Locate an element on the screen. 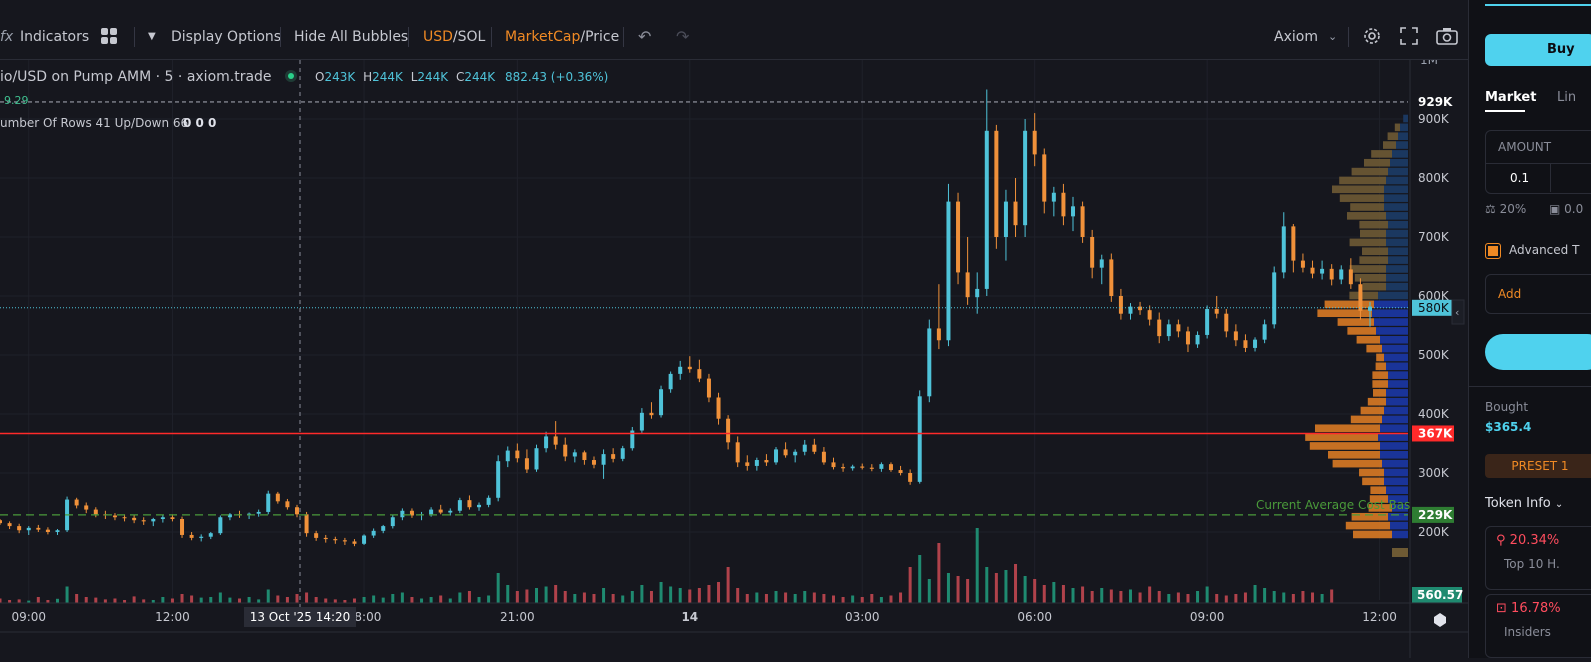 This screenshot has width=1591, height=662. fullscreen-icon is located at coordinates (1409, 37).